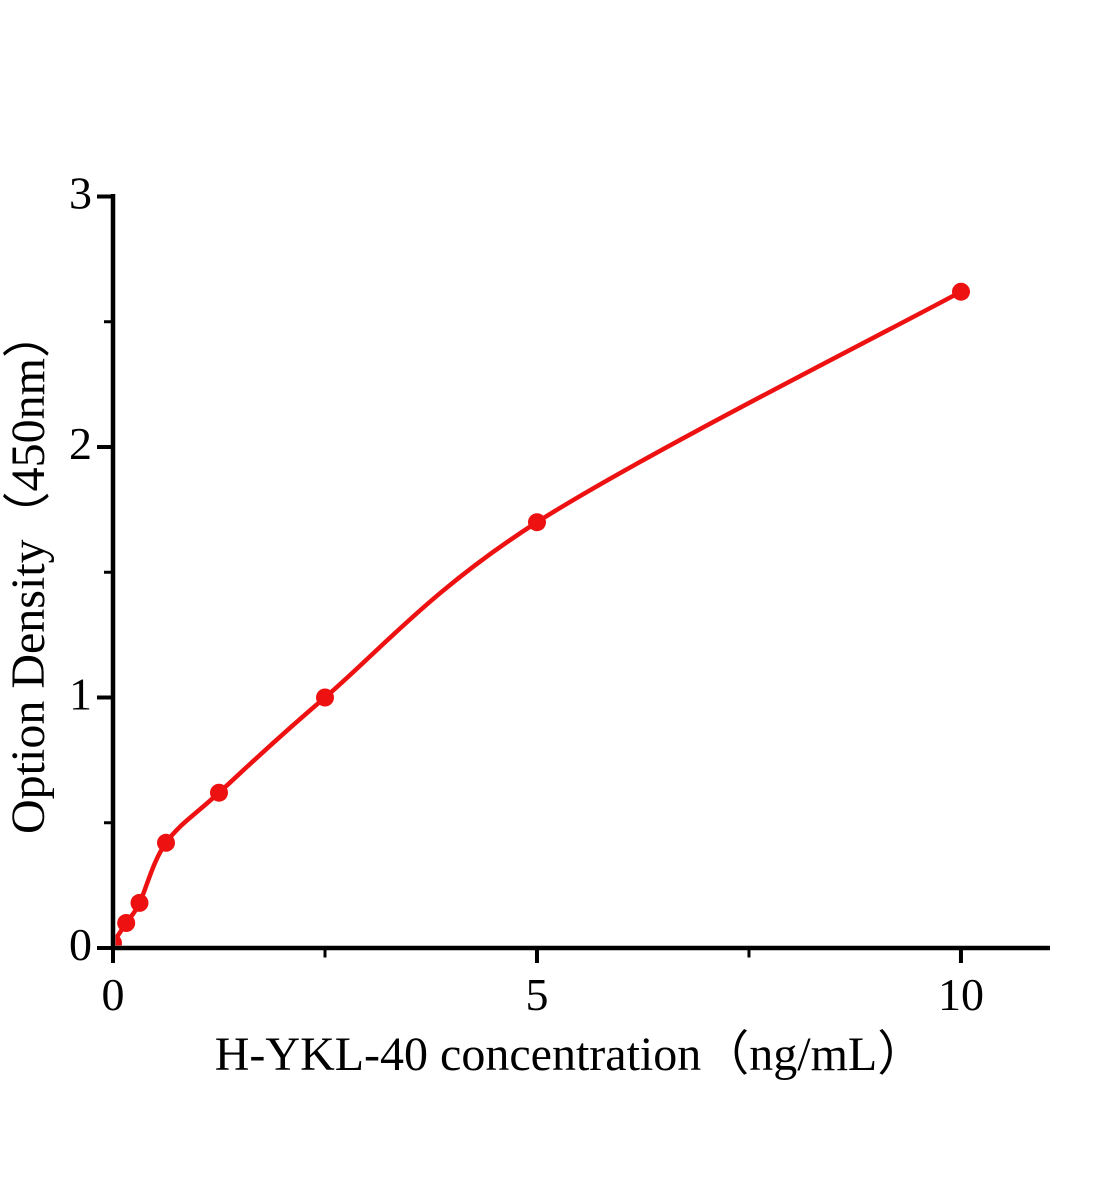 The width and height of the screenshot is (1104, 1200). What do you see at coordinates (28, 572) in the screenshot?
I see `y-axis-title: Option Density（450nm）` at bounding box center [28, 572].